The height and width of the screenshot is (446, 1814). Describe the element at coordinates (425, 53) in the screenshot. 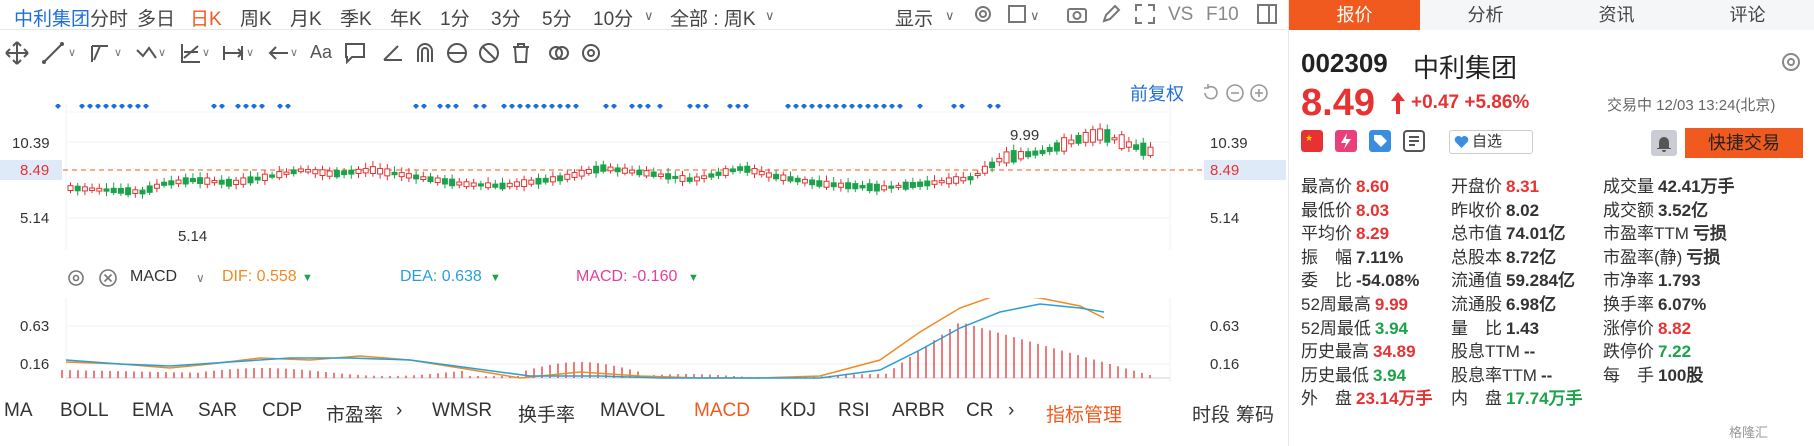

I see `magnet-icon` at that location.